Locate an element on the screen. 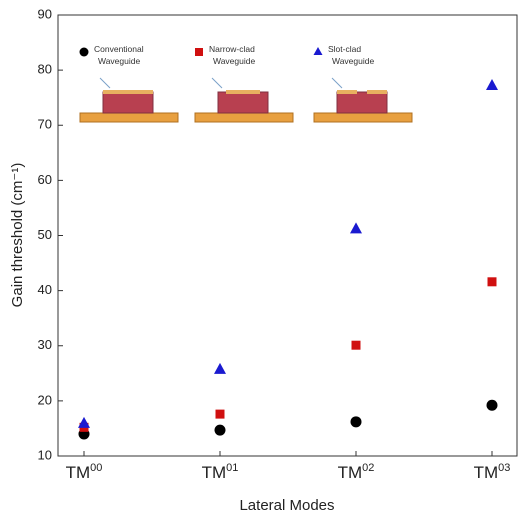 The width and height of the screenshot is (520, 521). icon-narrow is located at coordinates (244, 100).